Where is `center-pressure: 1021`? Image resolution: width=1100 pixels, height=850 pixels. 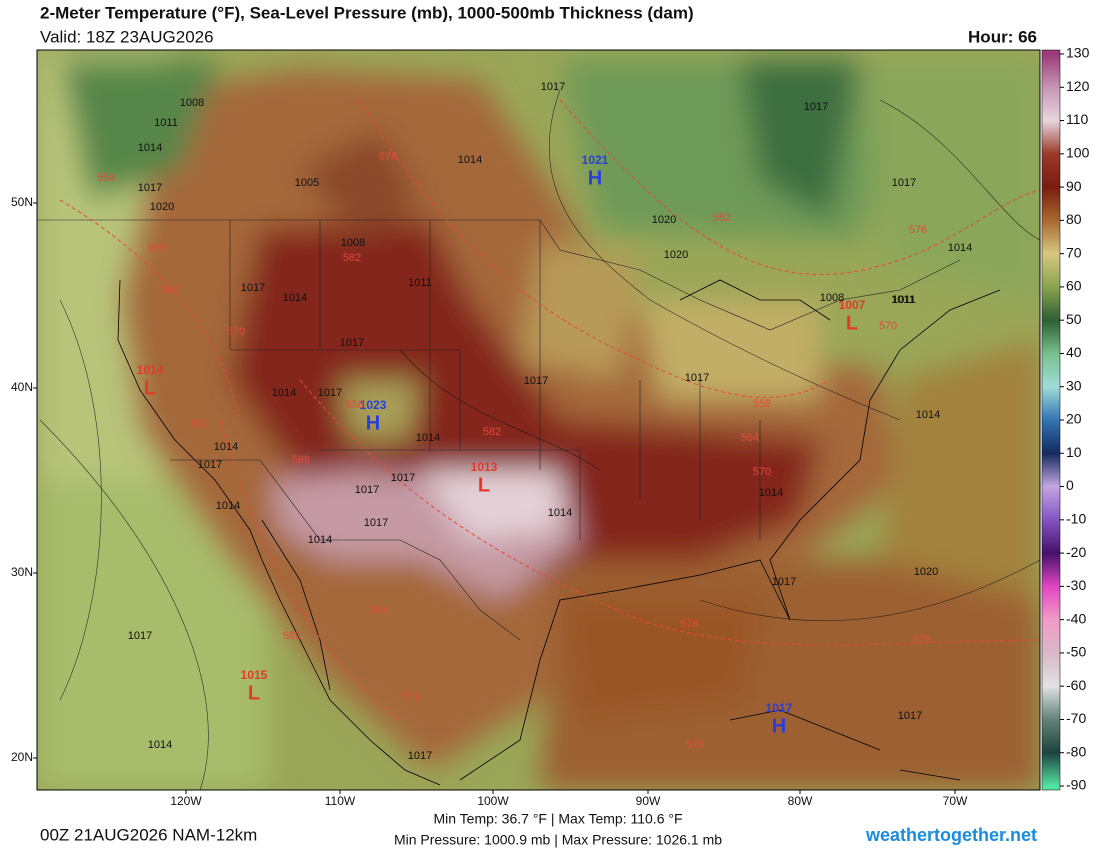
center-pressure: 1021 is located at coordinates (595, 160).